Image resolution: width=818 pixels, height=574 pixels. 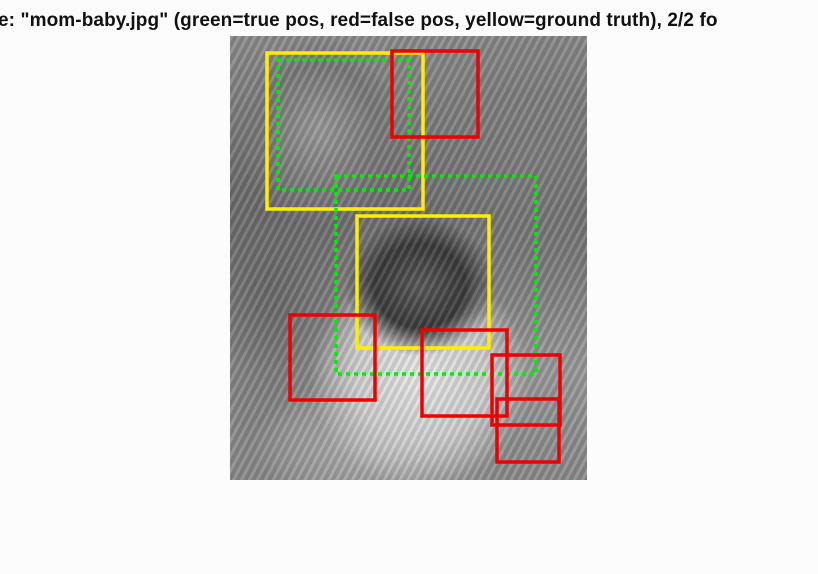 I want to click on ground-truth-box-baby, so click(x=423, y=282).